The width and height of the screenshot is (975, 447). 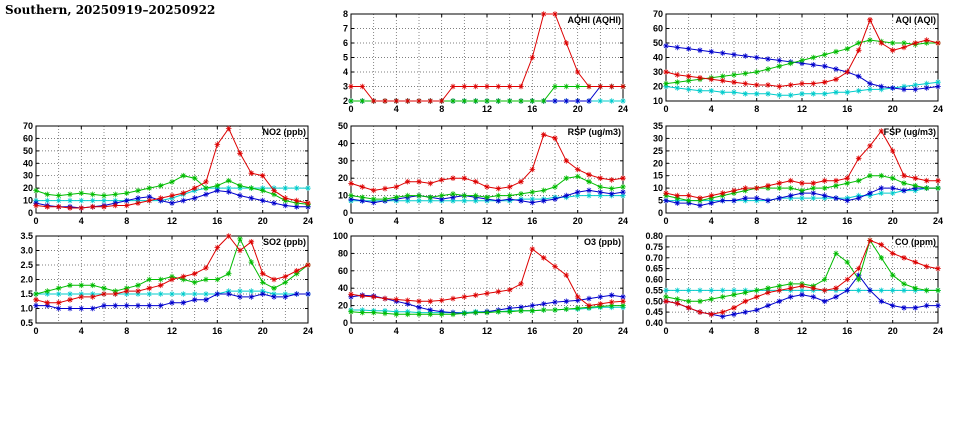 What do you see at coordinates (798, 61) in the screenshot?
I see `plot-svg: 0 4 8 12 16 20 24 10 20 30 40 50 60 70 AQI (AQI)` at bounding box center [798, 61].